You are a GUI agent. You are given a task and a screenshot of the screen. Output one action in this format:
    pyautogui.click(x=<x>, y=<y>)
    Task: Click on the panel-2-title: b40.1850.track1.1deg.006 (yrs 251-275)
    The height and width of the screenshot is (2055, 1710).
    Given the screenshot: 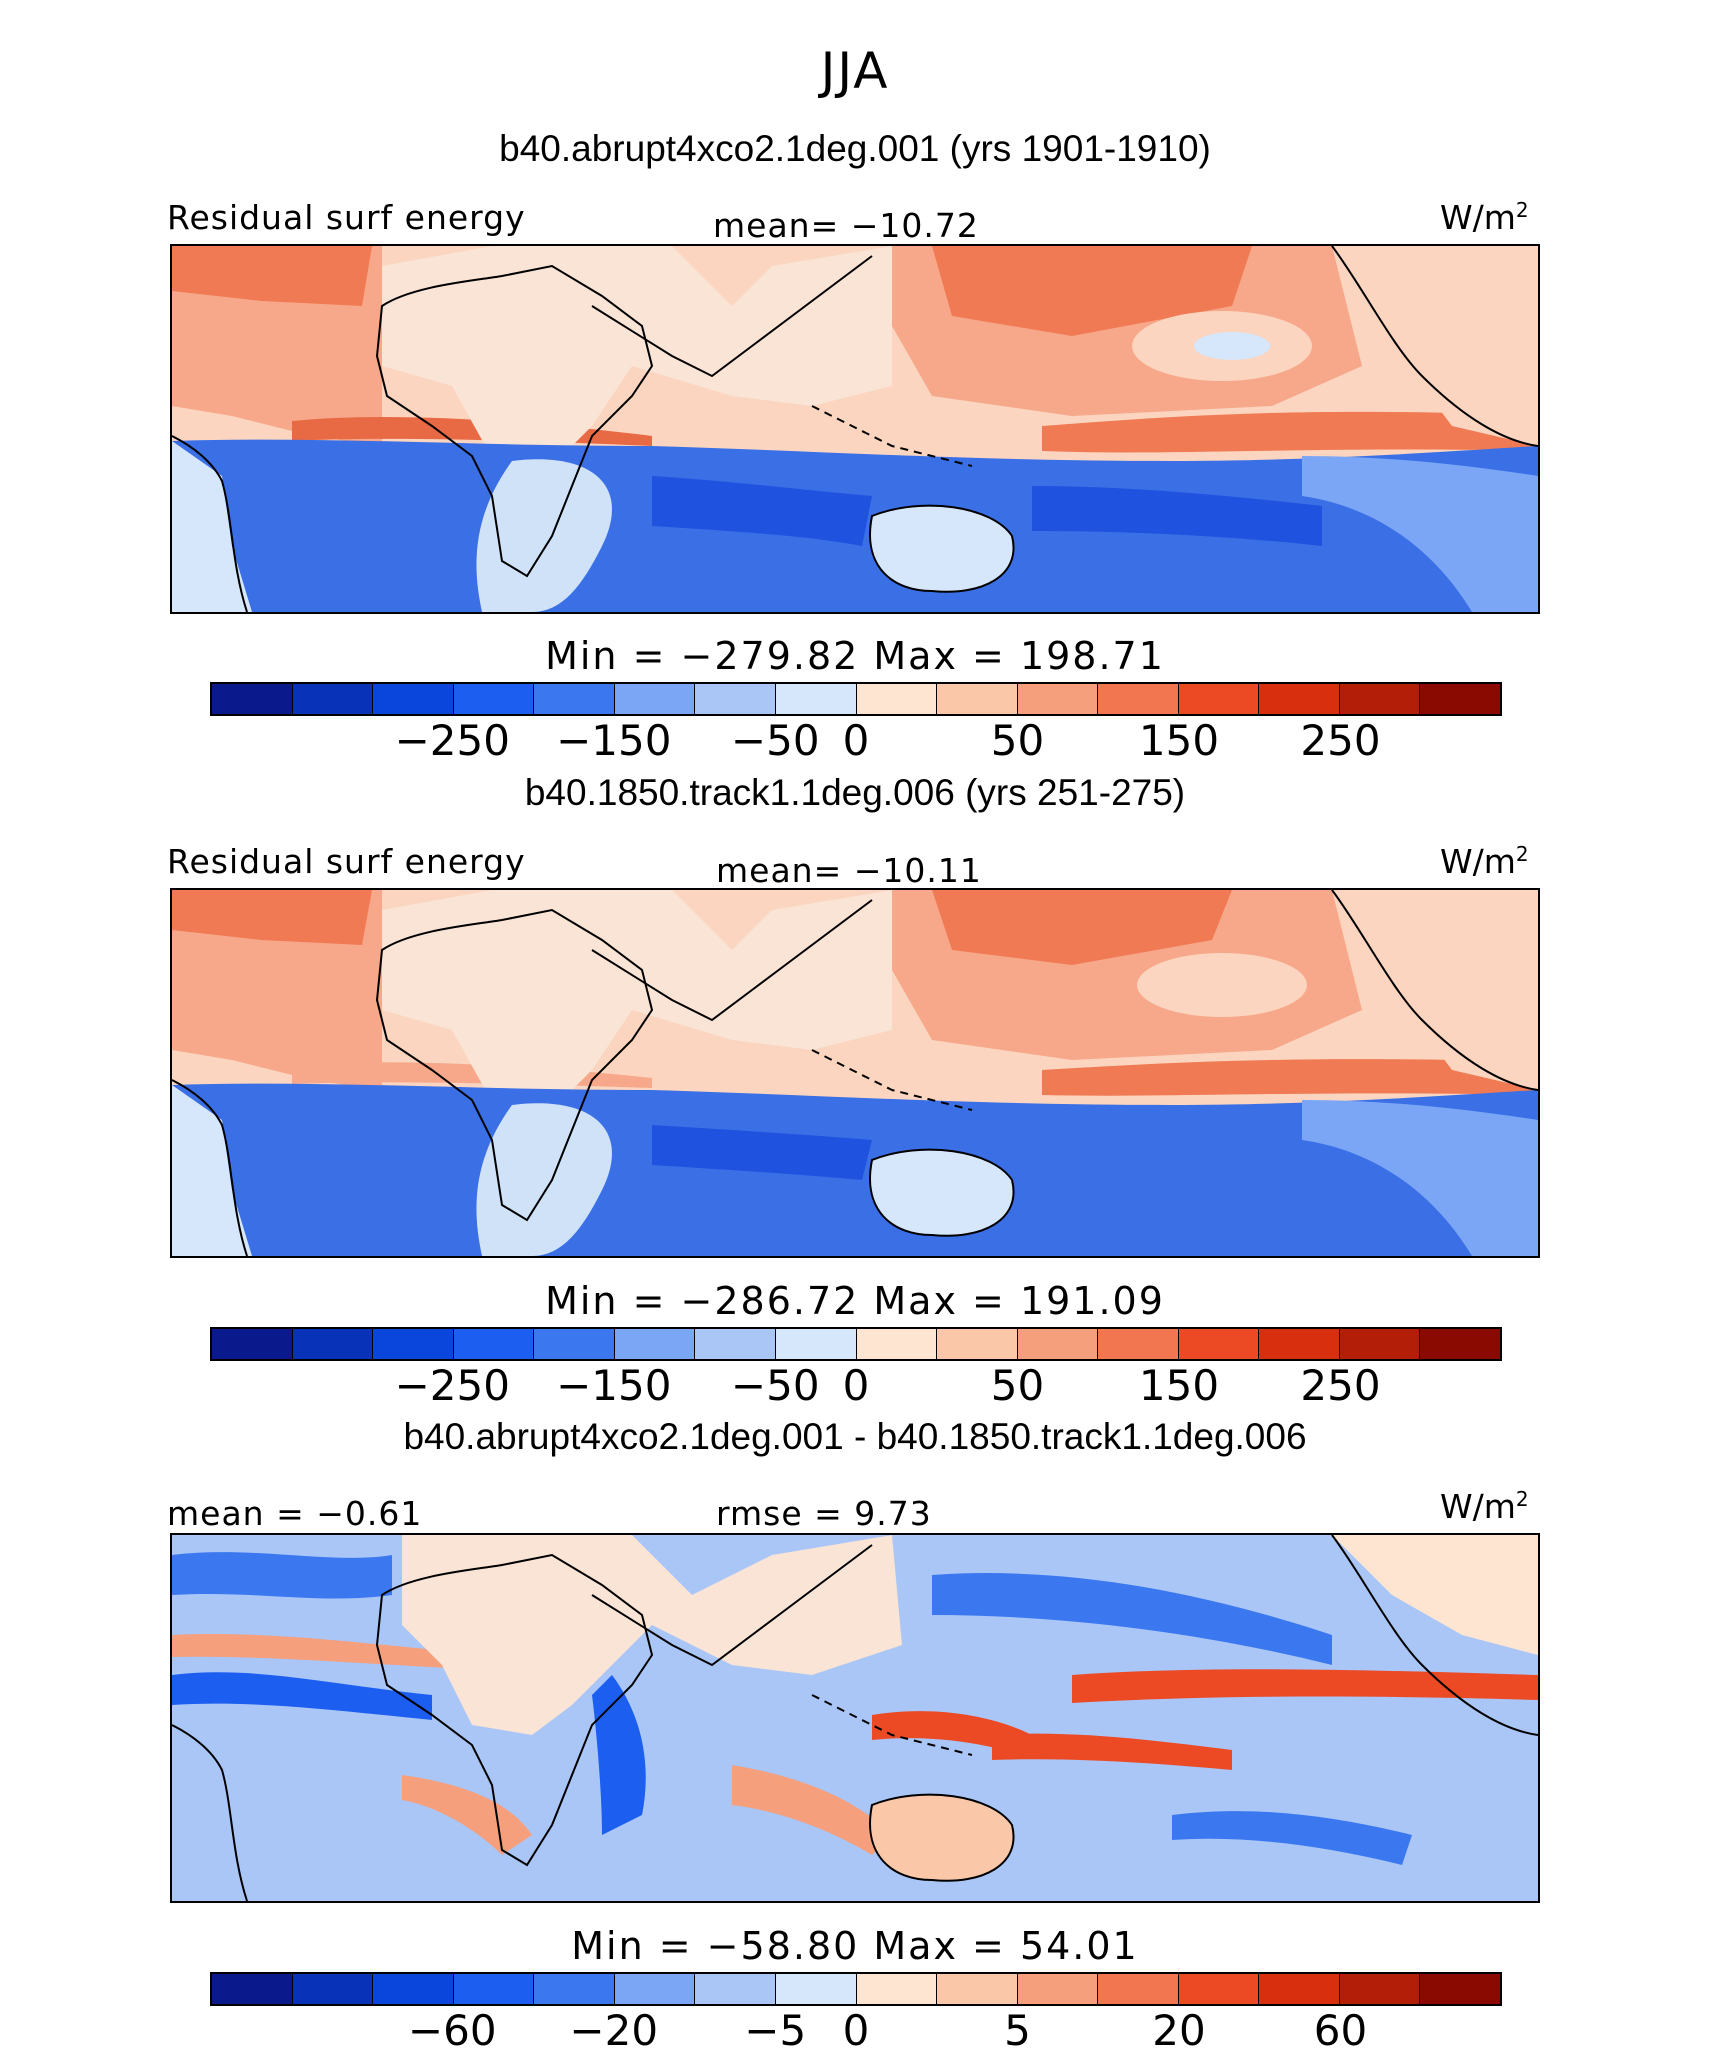 What is the action you would take?
    pyautogui.click(x=855, y=792)
    